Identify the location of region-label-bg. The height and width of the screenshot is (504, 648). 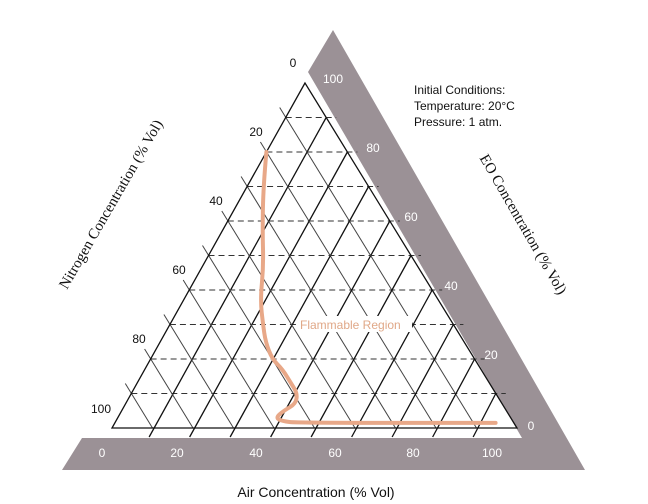
(355, 324).